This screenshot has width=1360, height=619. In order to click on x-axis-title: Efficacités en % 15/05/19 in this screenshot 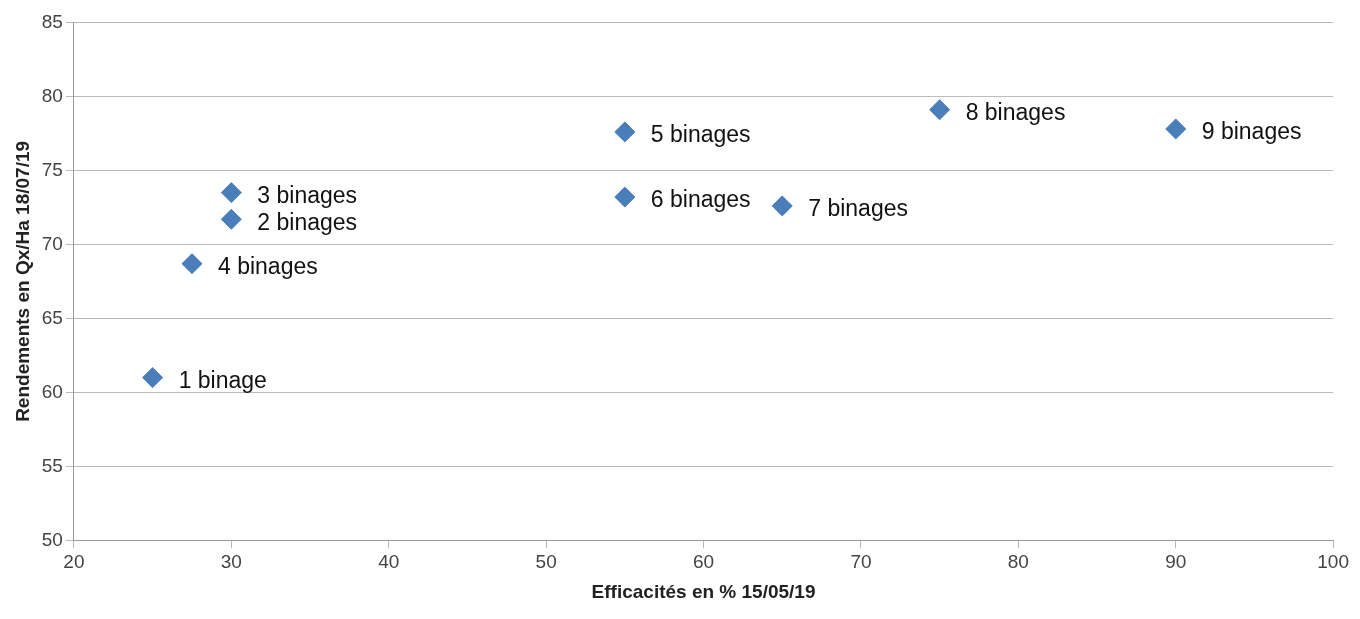, I will do `click(703, 591)`.